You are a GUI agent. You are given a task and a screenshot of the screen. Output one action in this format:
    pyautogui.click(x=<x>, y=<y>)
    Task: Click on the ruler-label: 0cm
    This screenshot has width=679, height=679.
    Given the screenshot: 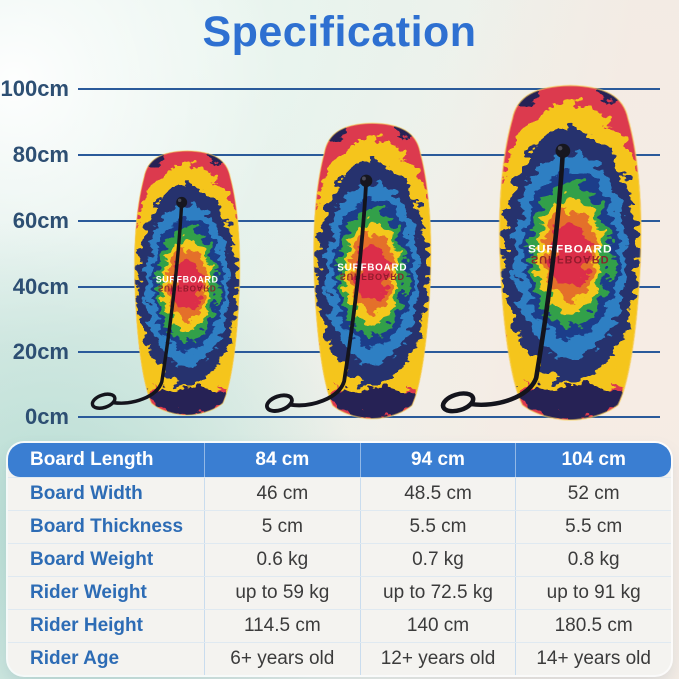 What is the action you would take?
    pyautogui.click(x=46, y=416)
    